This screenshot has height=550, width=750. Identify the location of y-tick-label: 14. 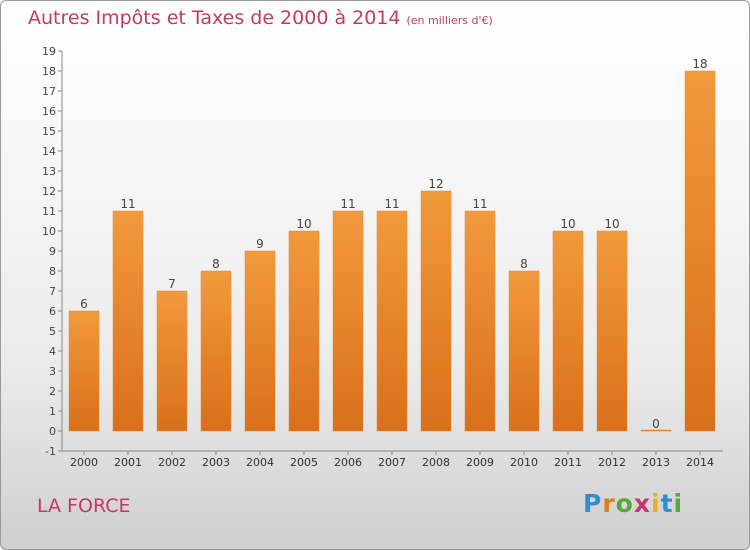
(49, 151).